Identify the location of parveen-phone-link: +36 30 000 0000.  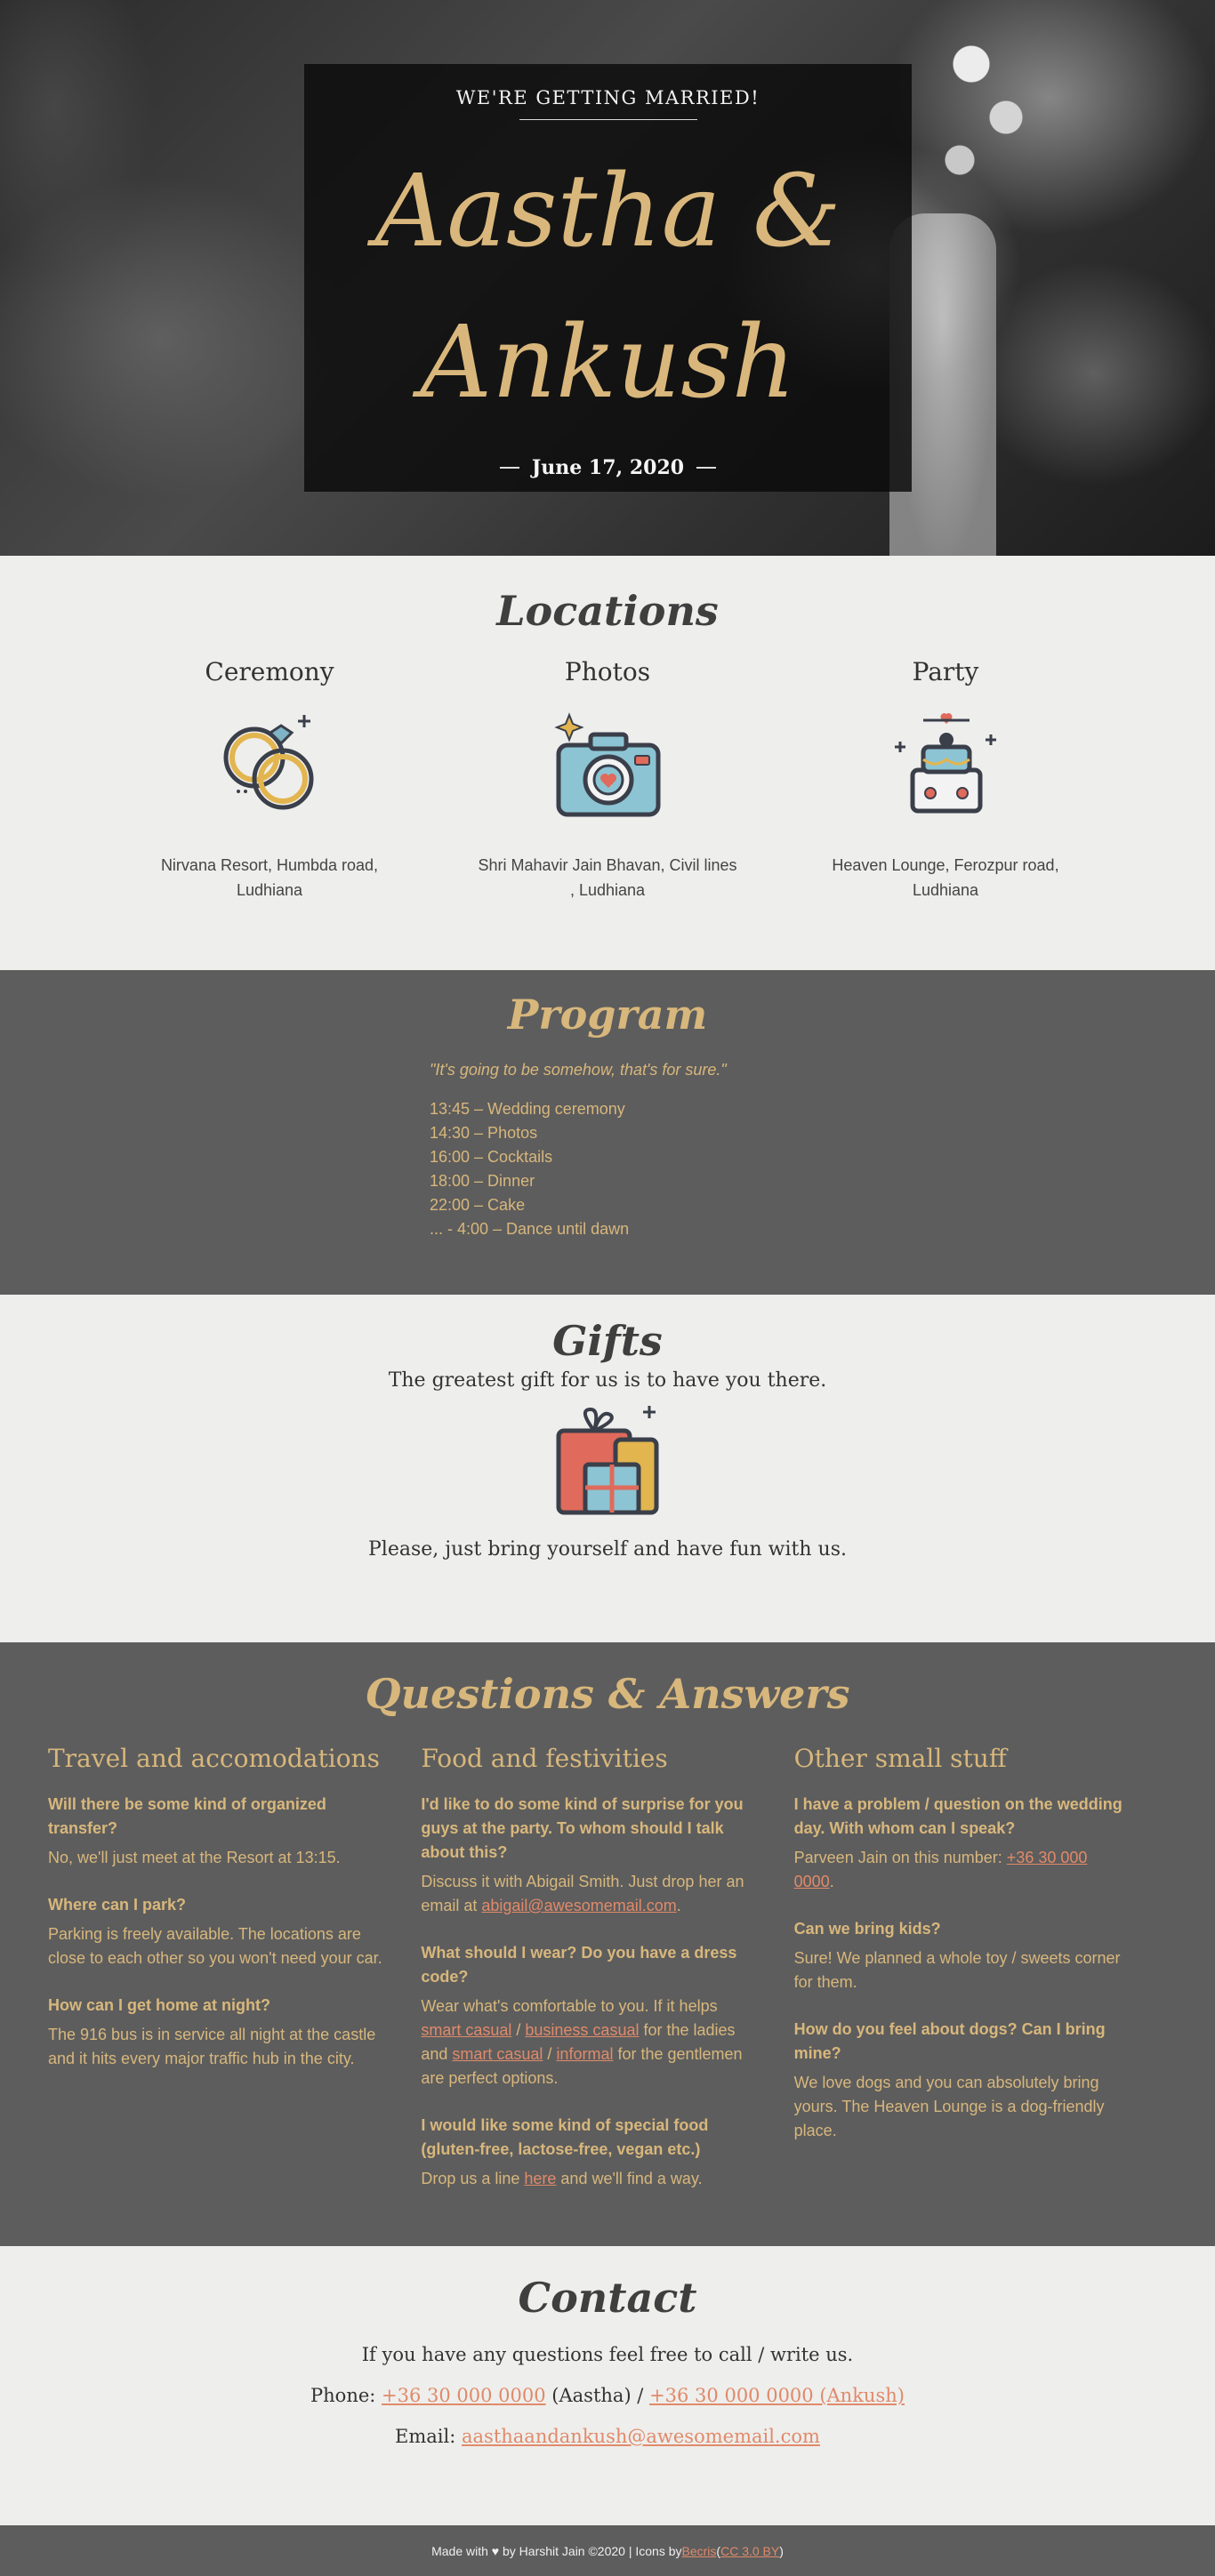
(940, 1869).